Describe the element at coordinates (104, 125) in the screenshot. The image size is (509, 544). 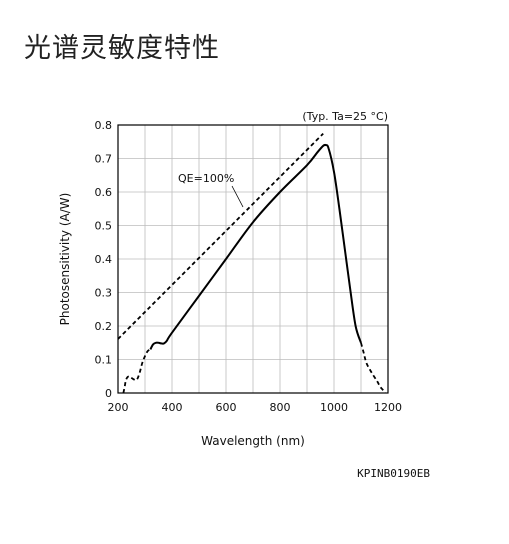
I see `y-tick-label: 0.8` at that location.